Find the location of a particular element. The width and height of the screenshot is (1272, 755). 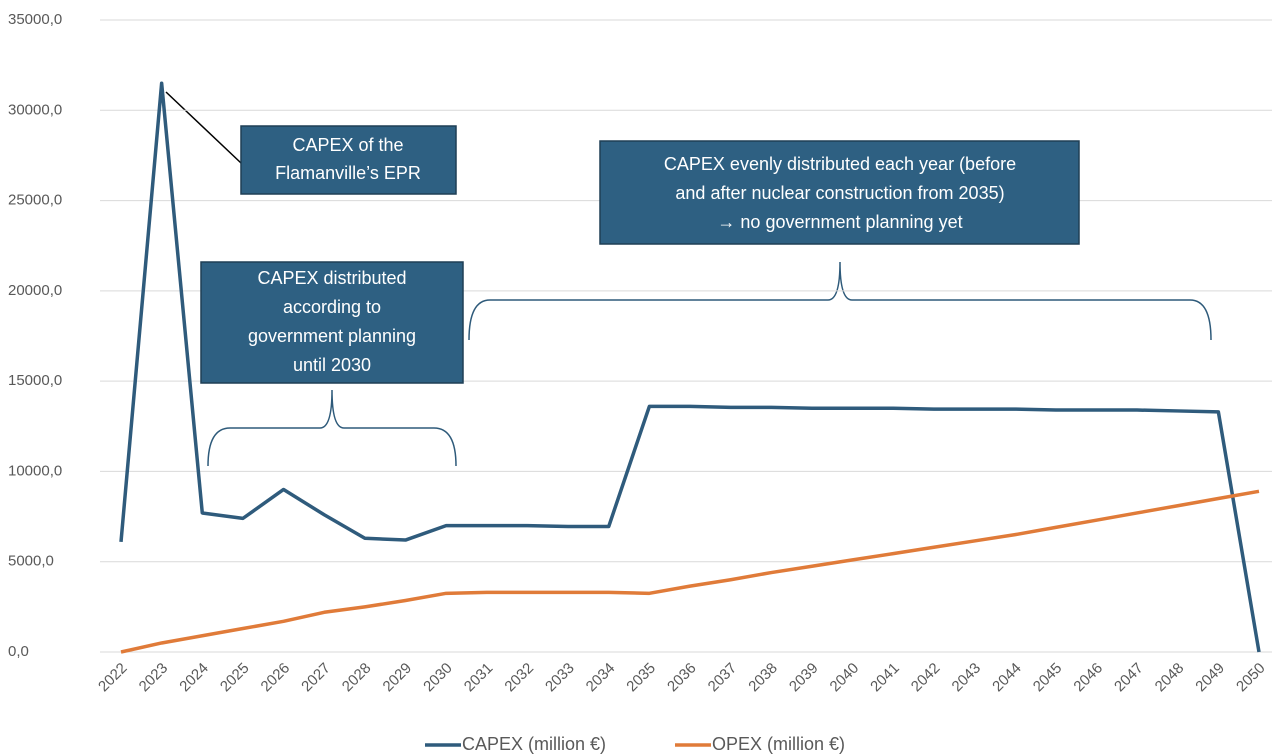

annotation-text: government planning is located at coordinates (332, 336).